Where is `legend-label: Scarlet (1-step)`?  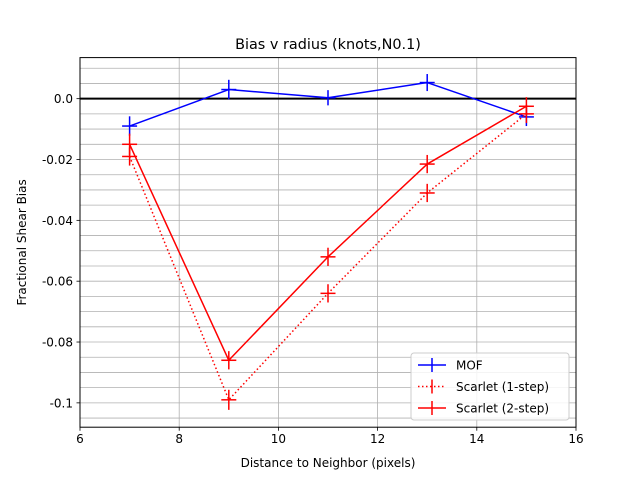 legend-label: Scarlet (1-step) is located at coordinates (502, 387).